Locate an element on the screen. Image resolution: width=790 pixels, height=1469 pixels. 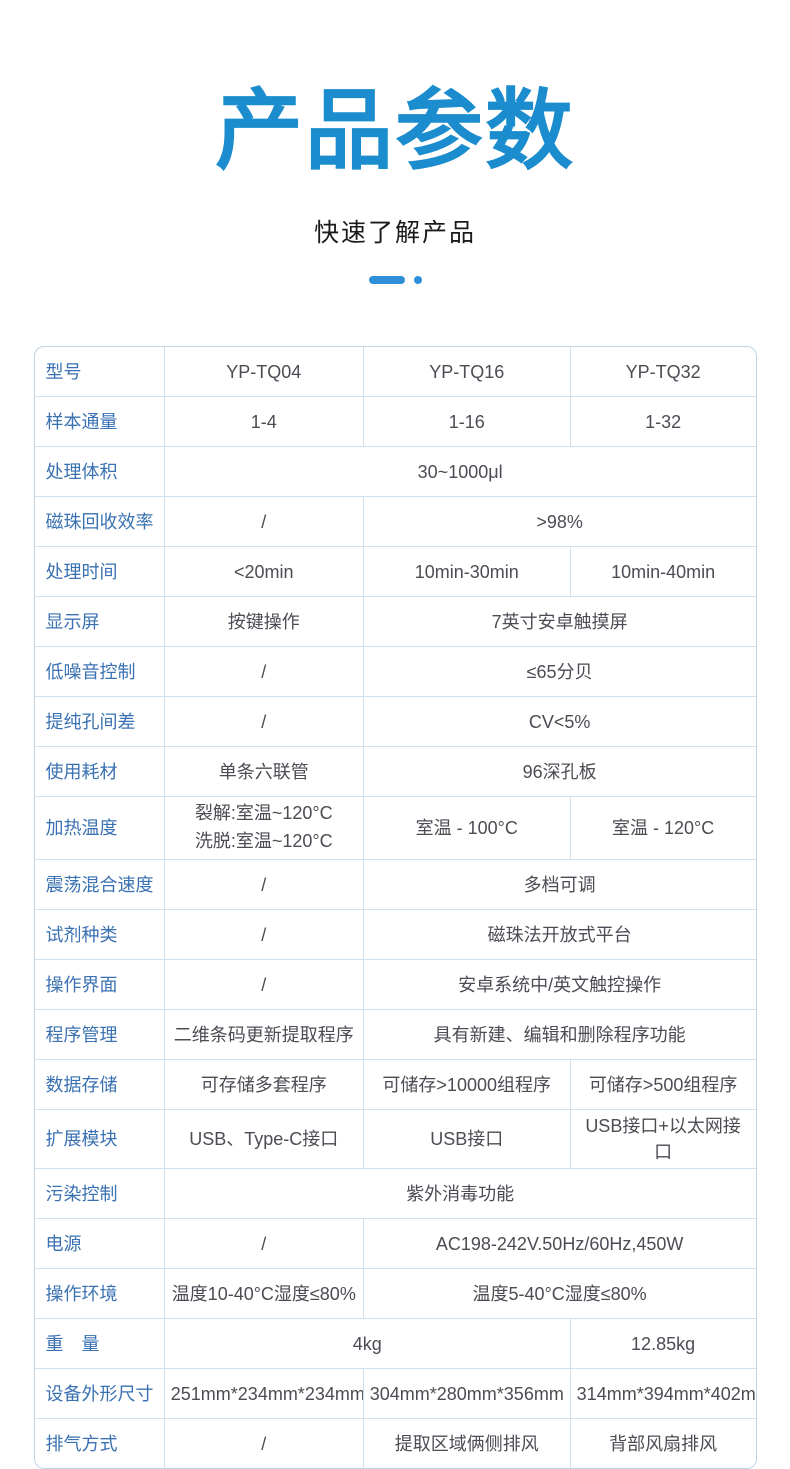
param-value: 多档可调 is located at coordinates (559, 885).